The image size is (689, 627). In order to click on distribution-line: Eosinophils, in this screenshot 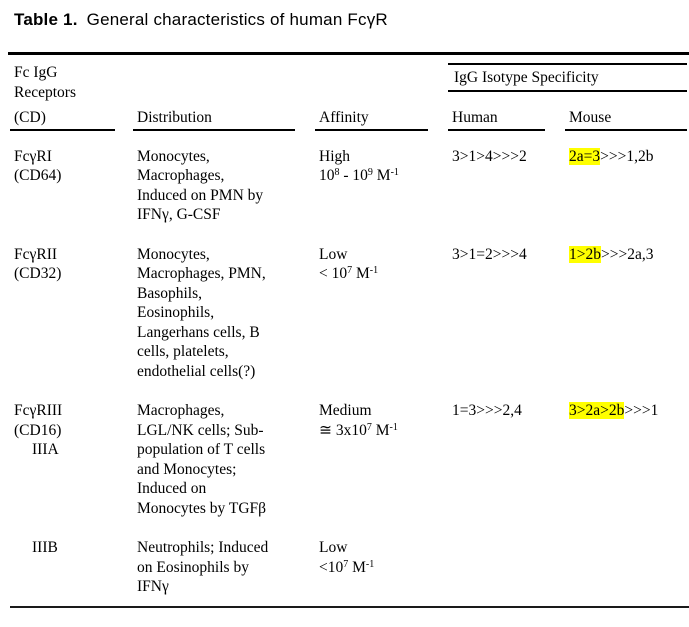, I will do `click(176, 312)`.